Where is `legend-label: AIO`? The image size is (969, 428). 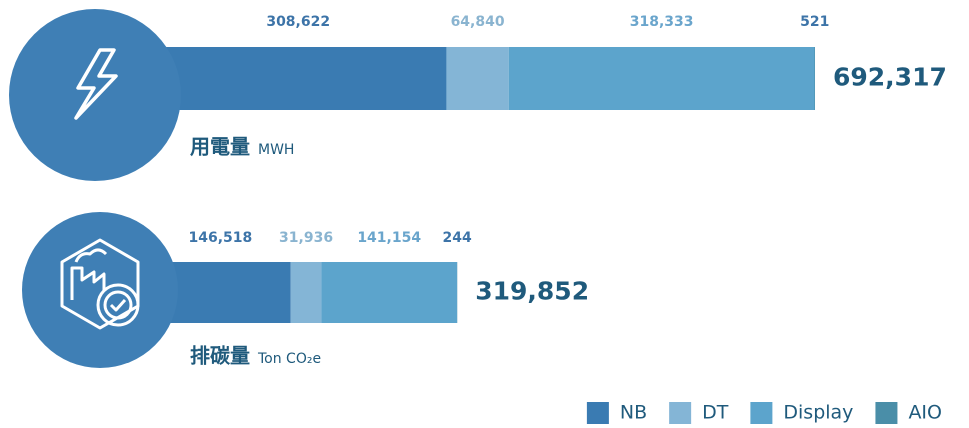 legend-label: AIO is located at coordinates (925, 413).